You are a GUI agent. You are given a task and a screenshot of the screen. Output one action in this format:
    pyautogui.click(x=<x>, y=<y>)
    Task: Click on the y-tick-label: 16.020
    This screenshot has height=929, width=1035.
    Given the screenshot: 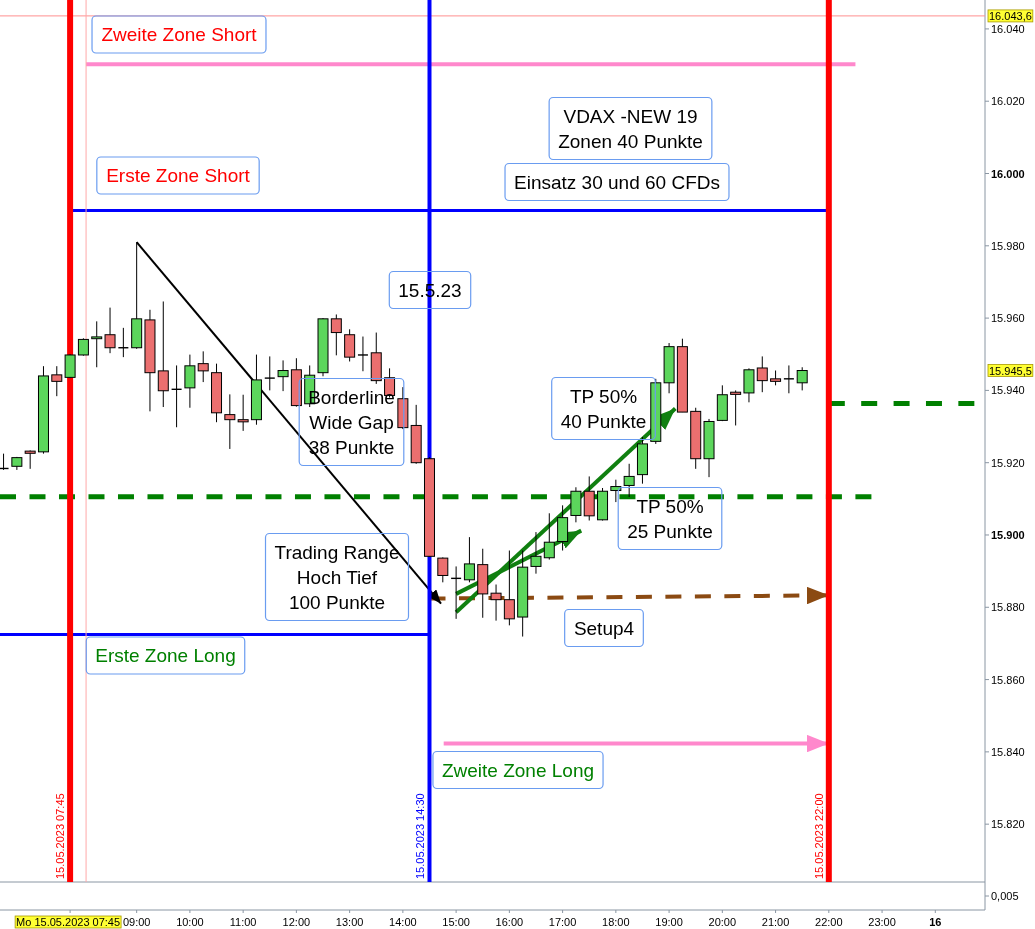 What is the action you would take?
    pyautogui.click(x=1008, y=101)
    